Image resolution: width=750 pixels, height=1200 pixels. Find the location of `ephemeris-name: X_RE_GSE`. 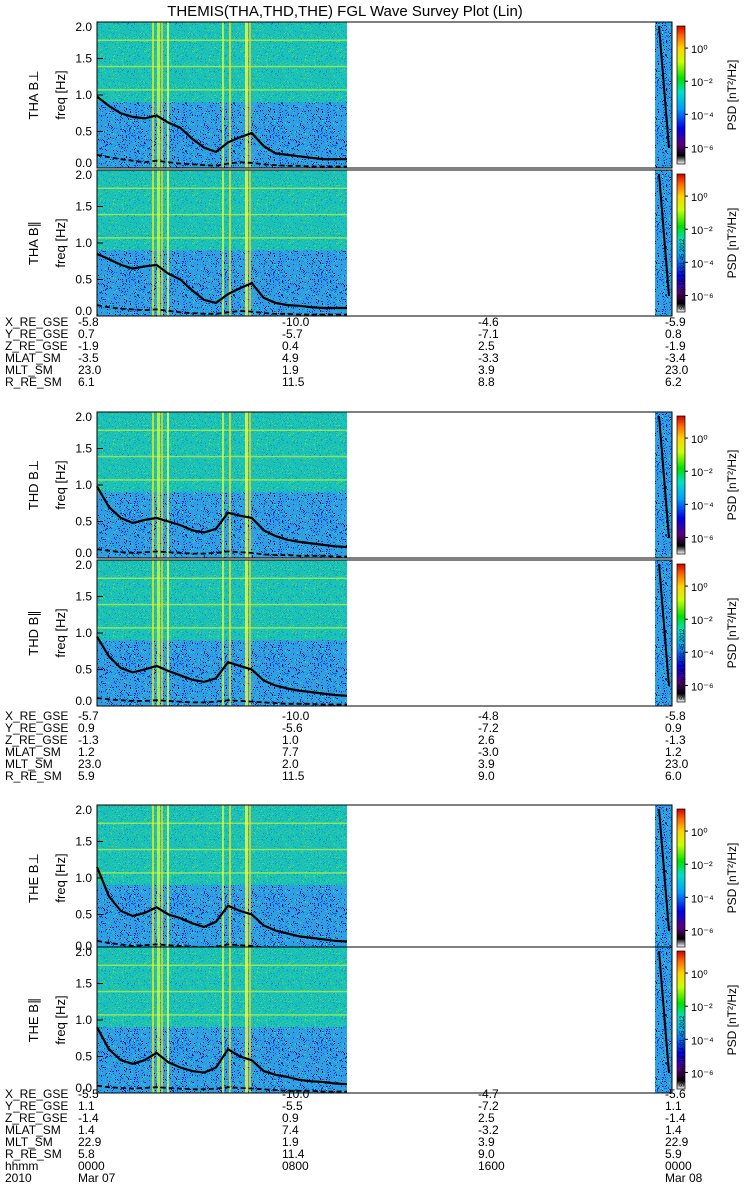

ephemeris-name: X_RE_GSE is located at coordinates (36, 1094).